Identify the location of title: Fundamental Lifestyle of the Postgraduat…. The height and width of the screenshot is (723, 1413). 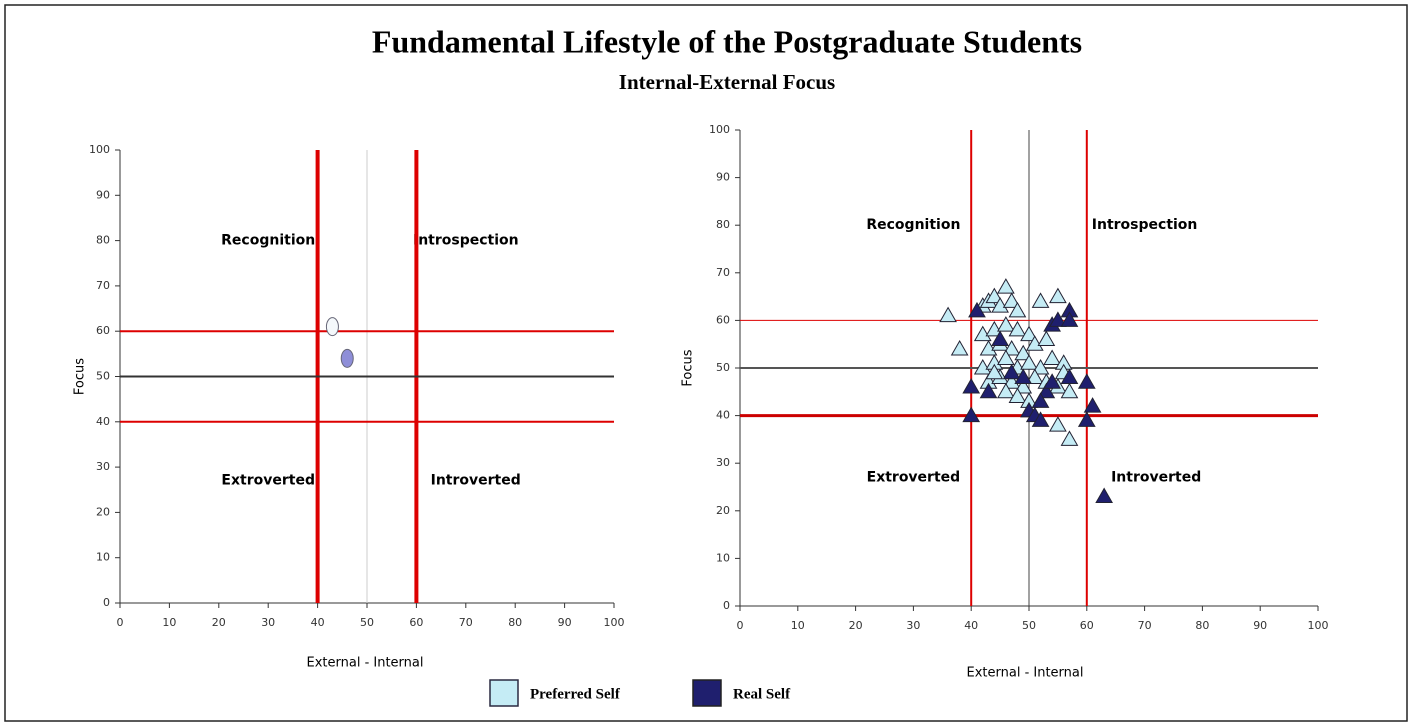
(727, 41).